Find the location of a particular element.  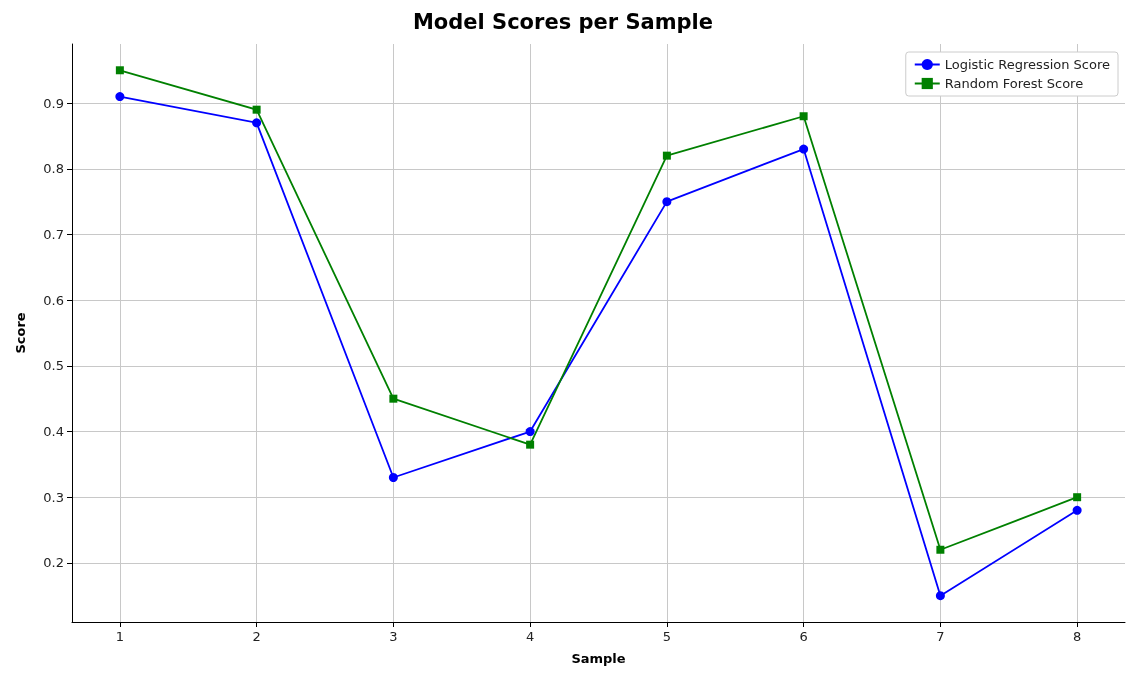

y-tick-label: 0.5 is located at coordinates (53, 366).